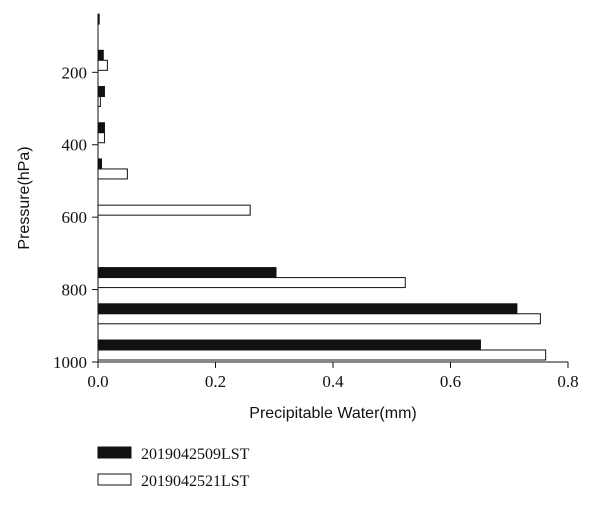  Describe the element at coordinates (333, 381) in the screenshot. I see `x-tick-label: 0.4` at that location.